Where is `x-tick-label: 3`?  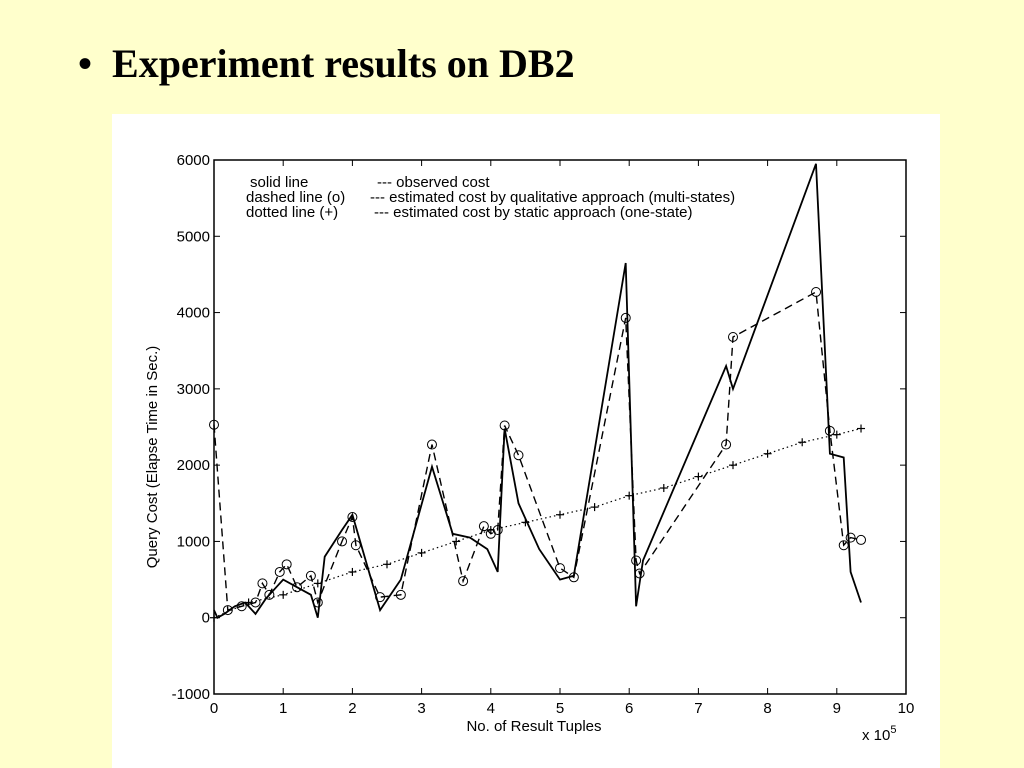 x-tick-label: 3 is located at coordinates (421, 708).